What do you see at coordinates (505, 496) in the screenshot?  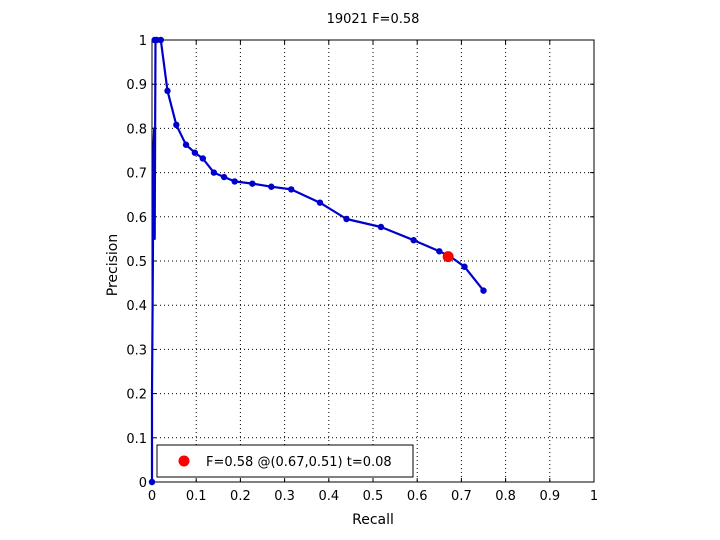 I see `x-tick-label: 0.8` at bounding box center [505, 496].